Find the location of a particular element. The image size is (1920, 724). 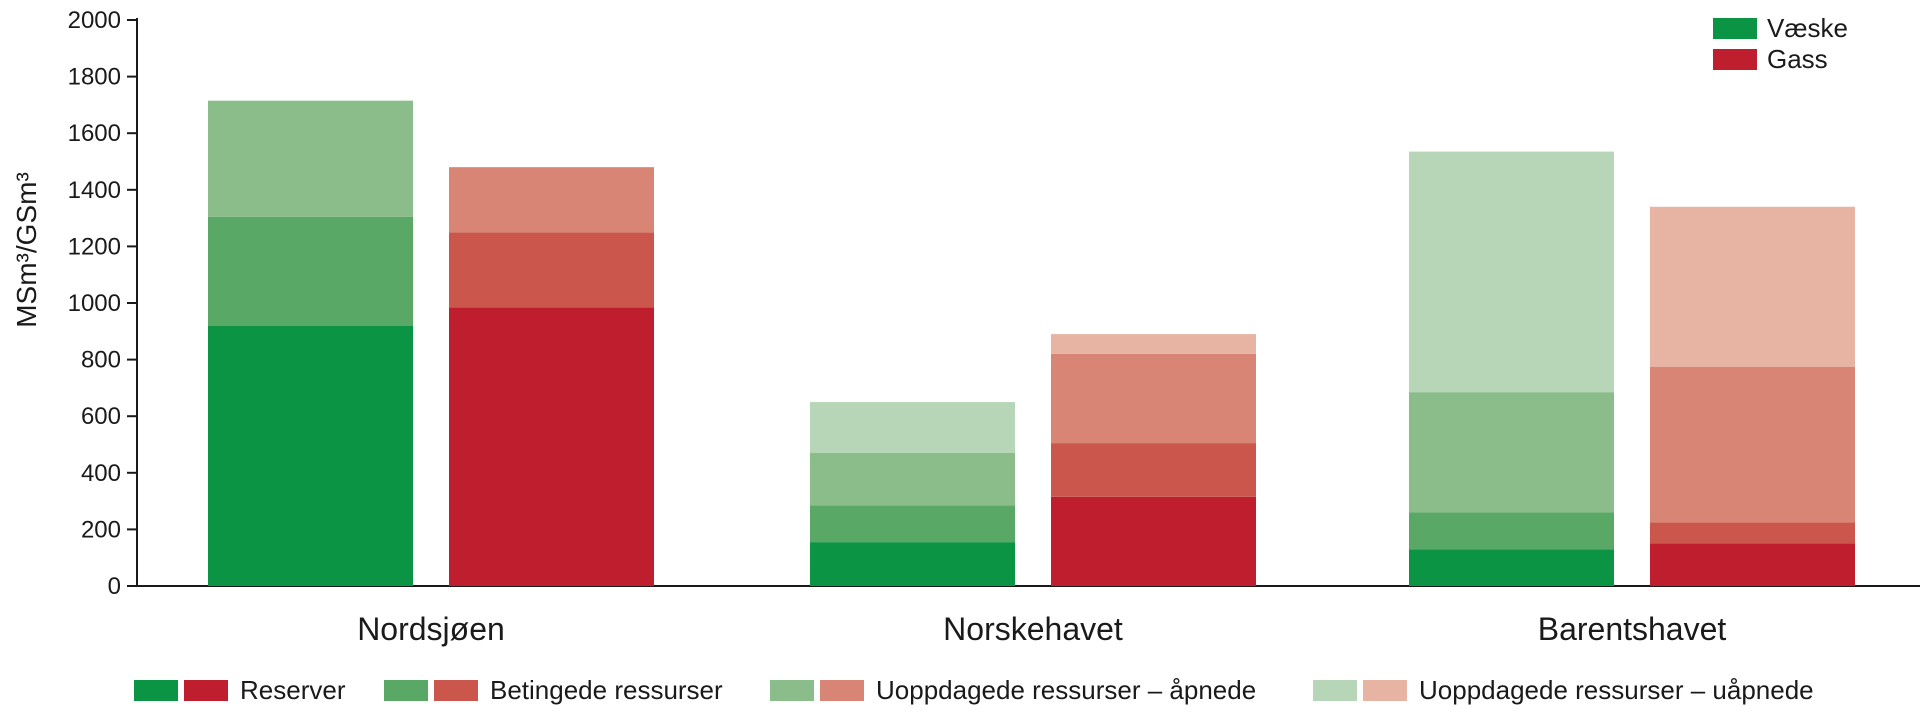

legend-label: Uoppdagede ressurser – åpnede is located at coordinates (1066, 690).